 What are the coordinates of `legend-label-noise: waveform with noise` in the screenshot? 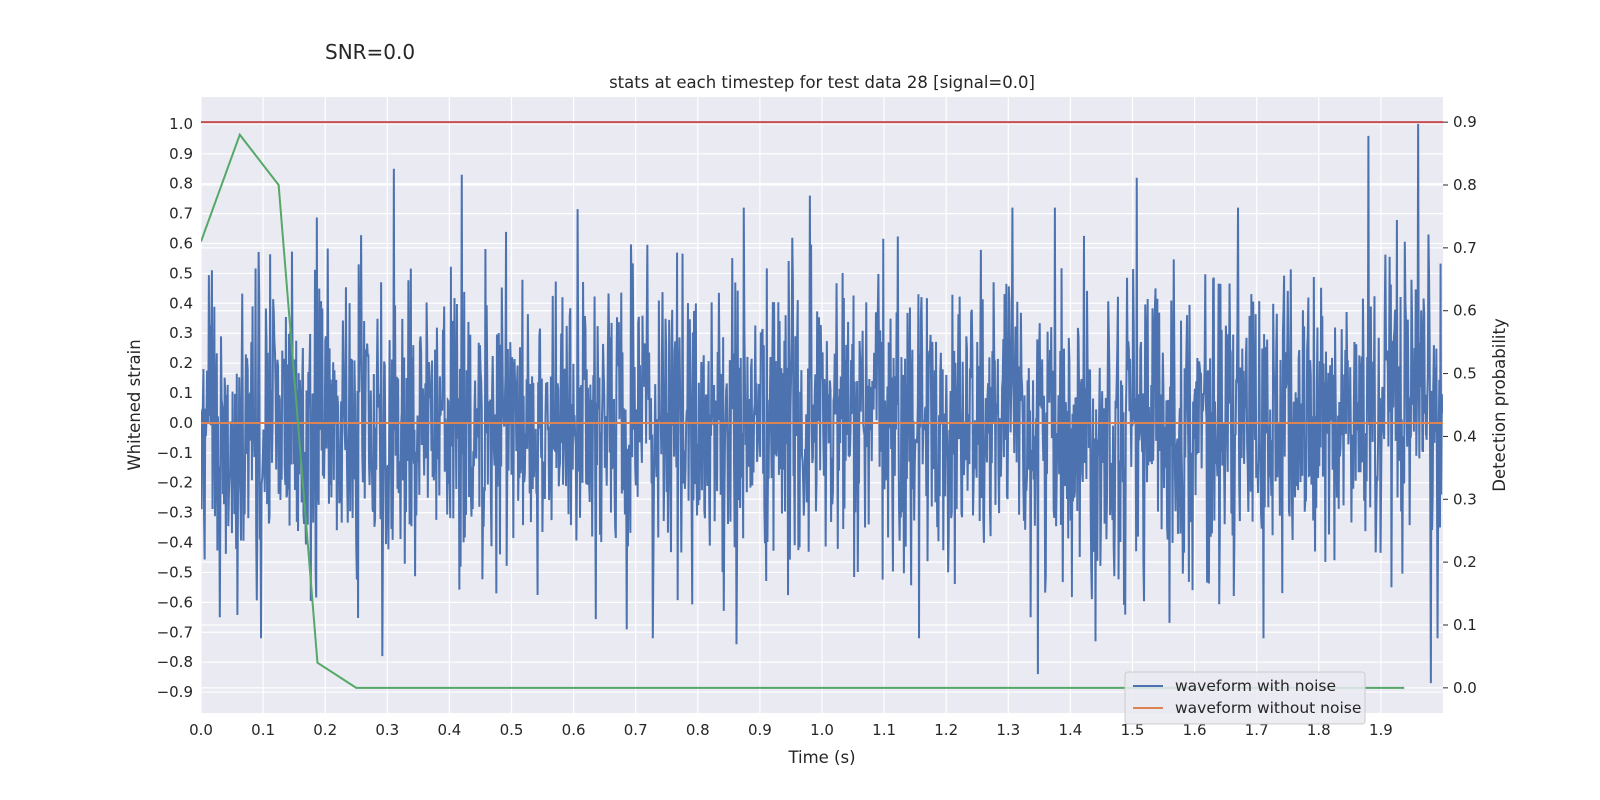 It's located at (1255, 686).